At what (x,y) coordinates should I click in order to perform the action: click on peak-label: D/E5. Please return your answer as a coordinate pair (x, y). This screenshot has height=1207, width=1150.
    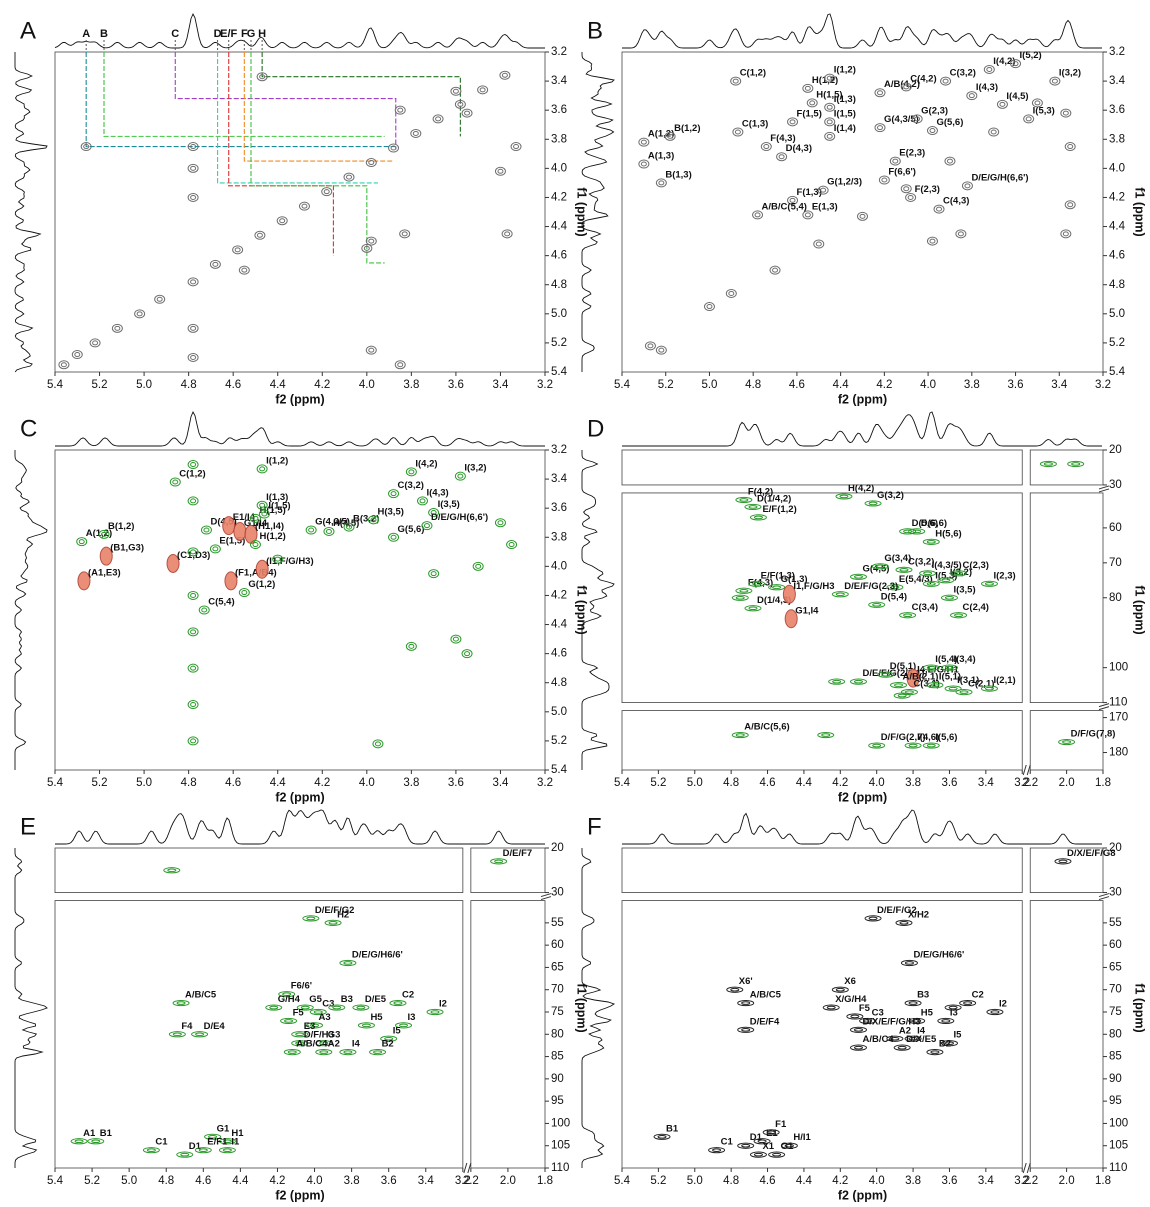
    Looking at the image, I should click on (376, 999).